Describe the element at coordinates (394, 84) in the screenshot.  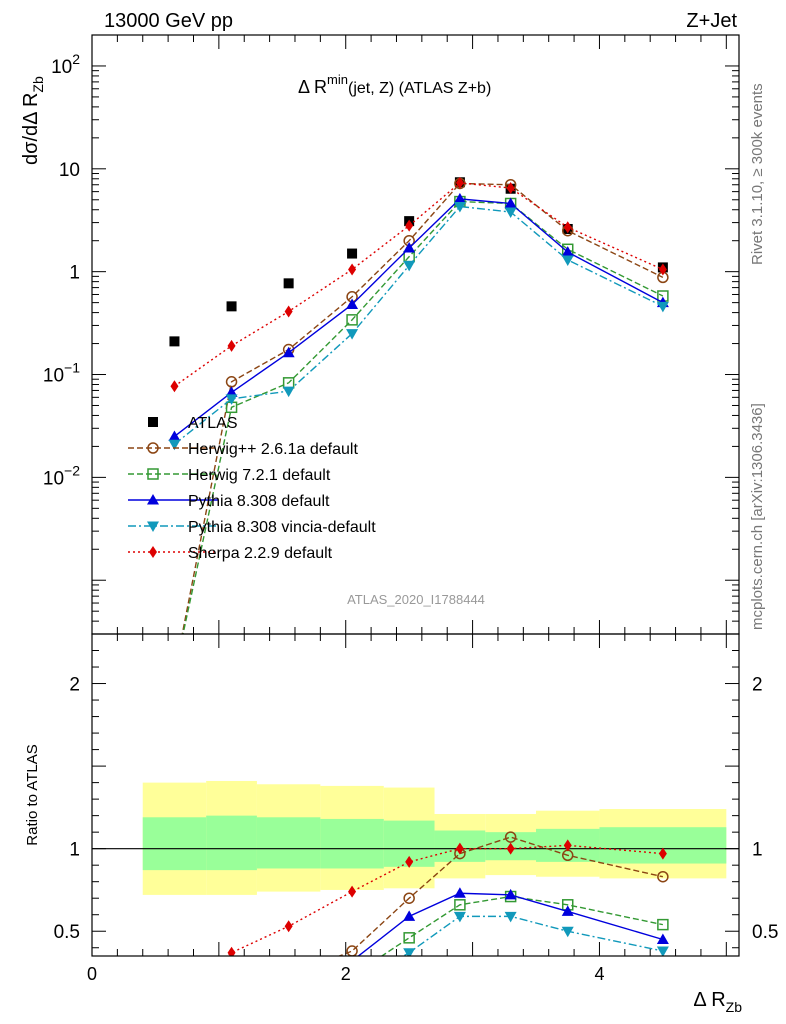
I see `main-title: Δ Rmin(jet, Z) (ATLAS Z+b)` at that location.